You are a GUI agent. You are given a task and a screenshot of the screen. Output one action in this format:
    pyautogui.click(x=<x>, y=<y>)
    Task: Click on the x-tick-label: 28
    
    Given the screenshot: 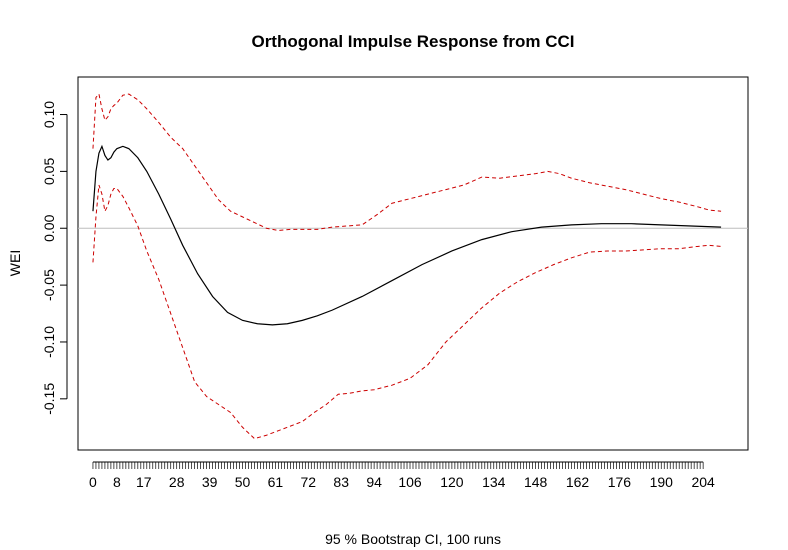 What is the action you would take?
    pyautogui.click(x=177, y=482)
    